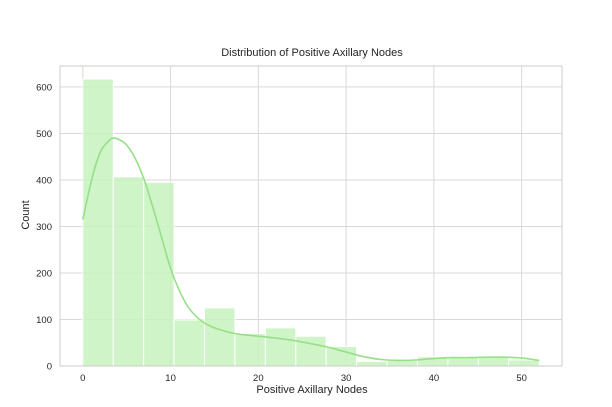 Image resolution: width=612 pixels, height=407 pixels. Describe the element at coordinates (258, 378) in the screenshot. I see `x-tick-label: 20` at that location.